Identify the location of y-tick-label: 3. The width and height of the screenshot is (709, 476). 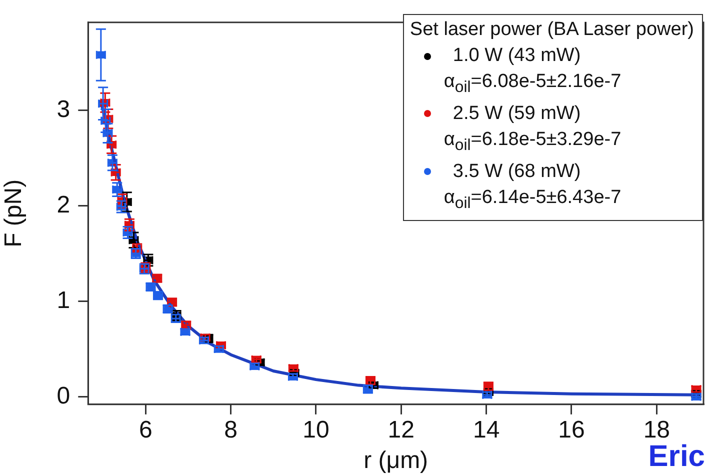
(63, 109).